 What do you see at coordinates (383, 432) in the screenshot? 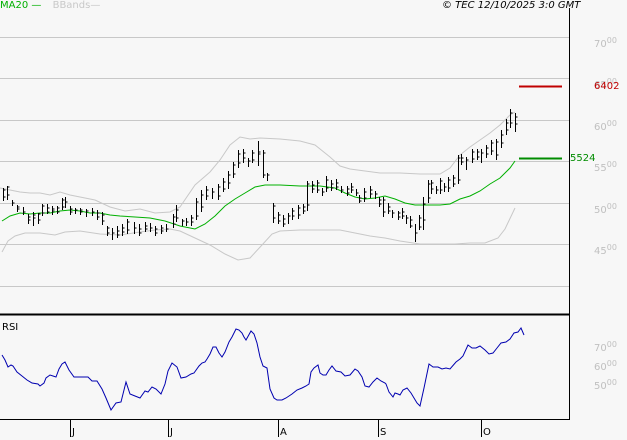
I see `x-tick-sep: S` at bounding box center [383, 432].